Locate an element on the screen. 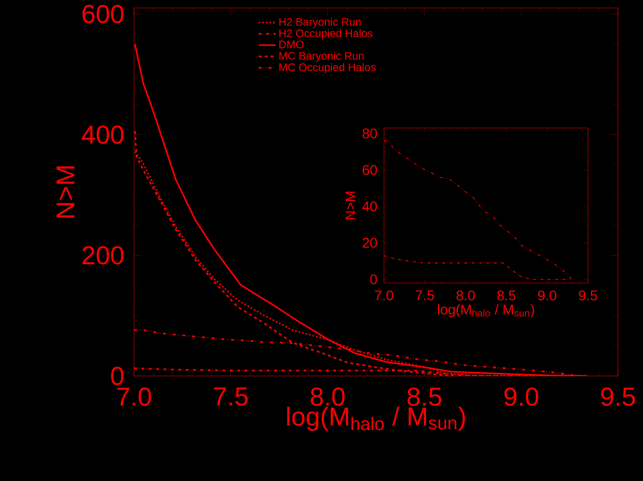 The width and height of the screenshot is (643, 481). legend-label: DMO is located at coordinates (291, 44).